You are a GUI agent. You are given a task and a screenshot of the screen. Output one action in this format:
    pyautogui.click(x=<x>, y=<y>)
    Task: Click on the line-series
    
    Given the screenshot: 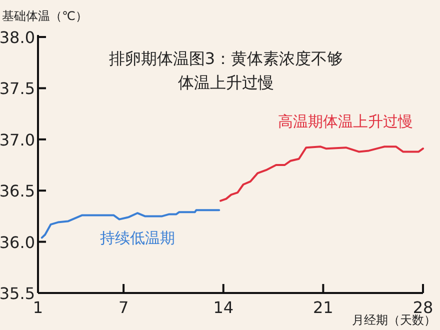 What is the action you would take?
    pyautogui.click(x=322, y=174)
    